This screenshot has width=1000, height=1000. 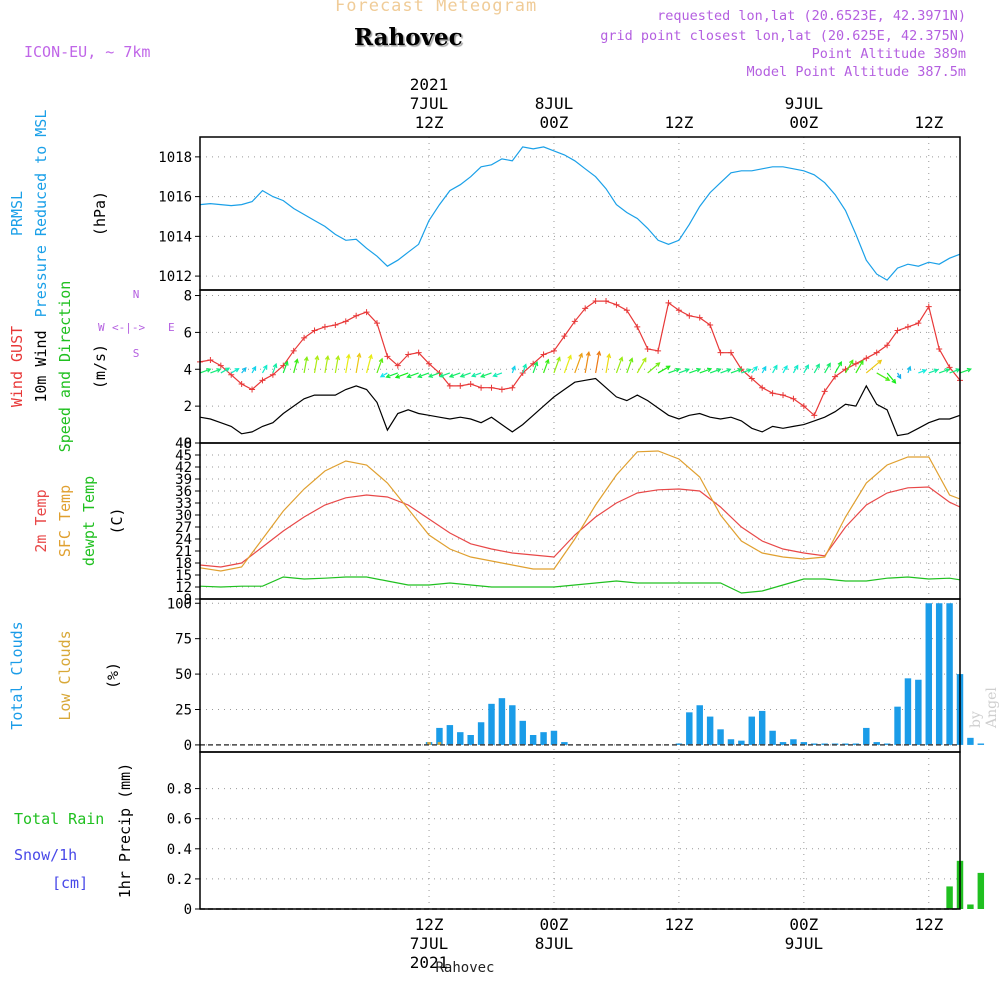 I want to click on temperature-ytick-label: 9, so click(x=188, y=600).